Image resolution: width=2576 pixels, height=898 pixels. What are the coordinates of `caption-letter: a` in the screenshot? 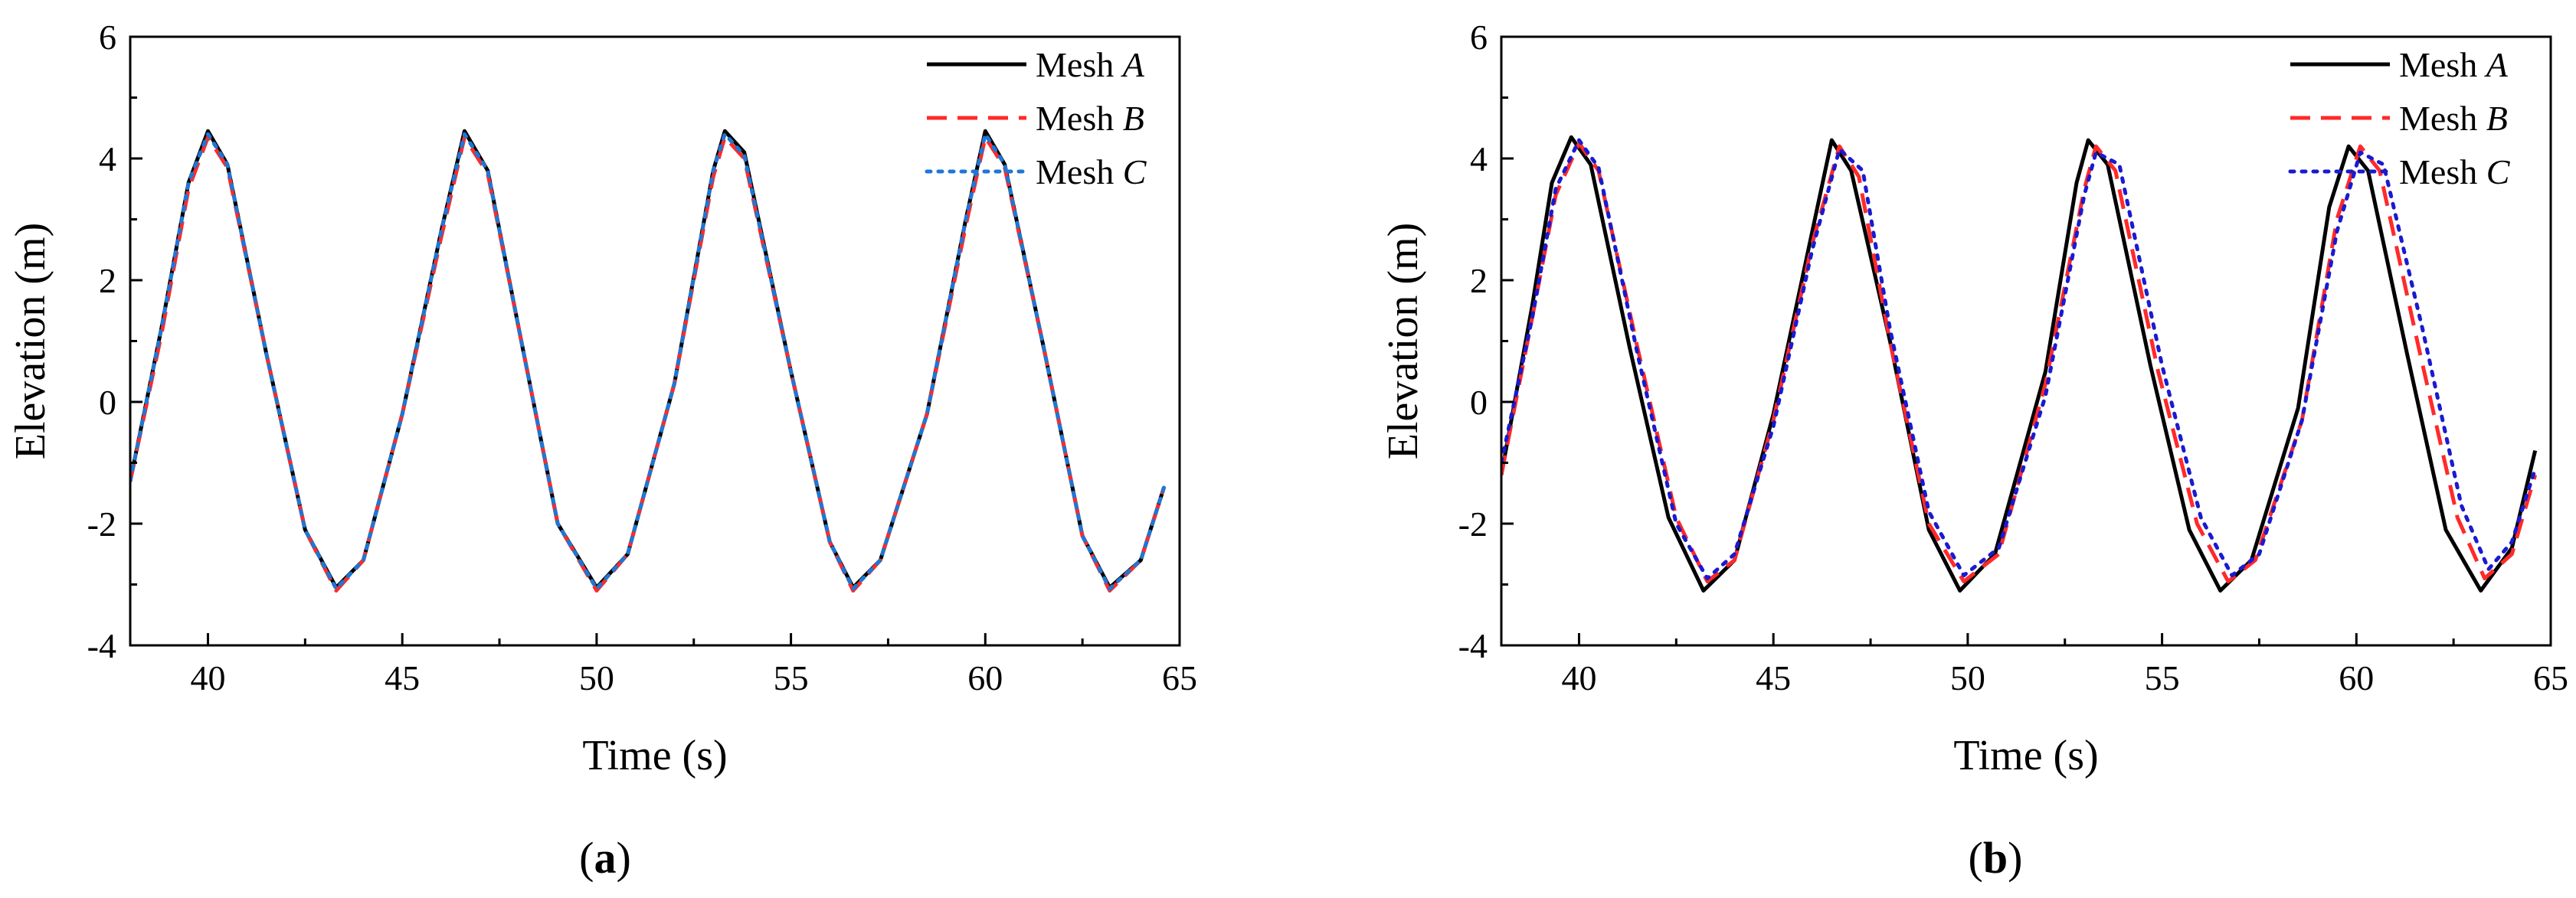 It's located at (605, 858).